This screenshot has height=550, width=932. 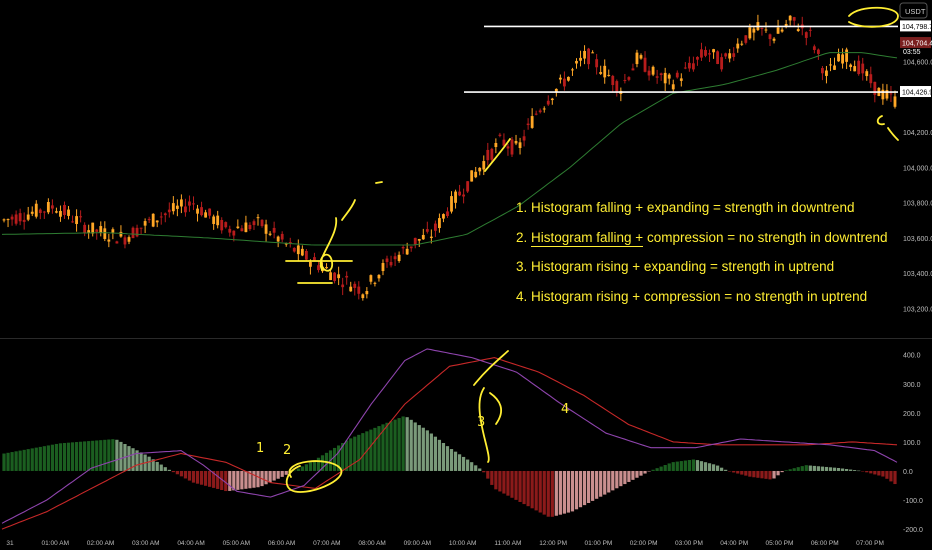 I want to click on price-axis-tick: 103,400.0, so click(x=917, y=274).